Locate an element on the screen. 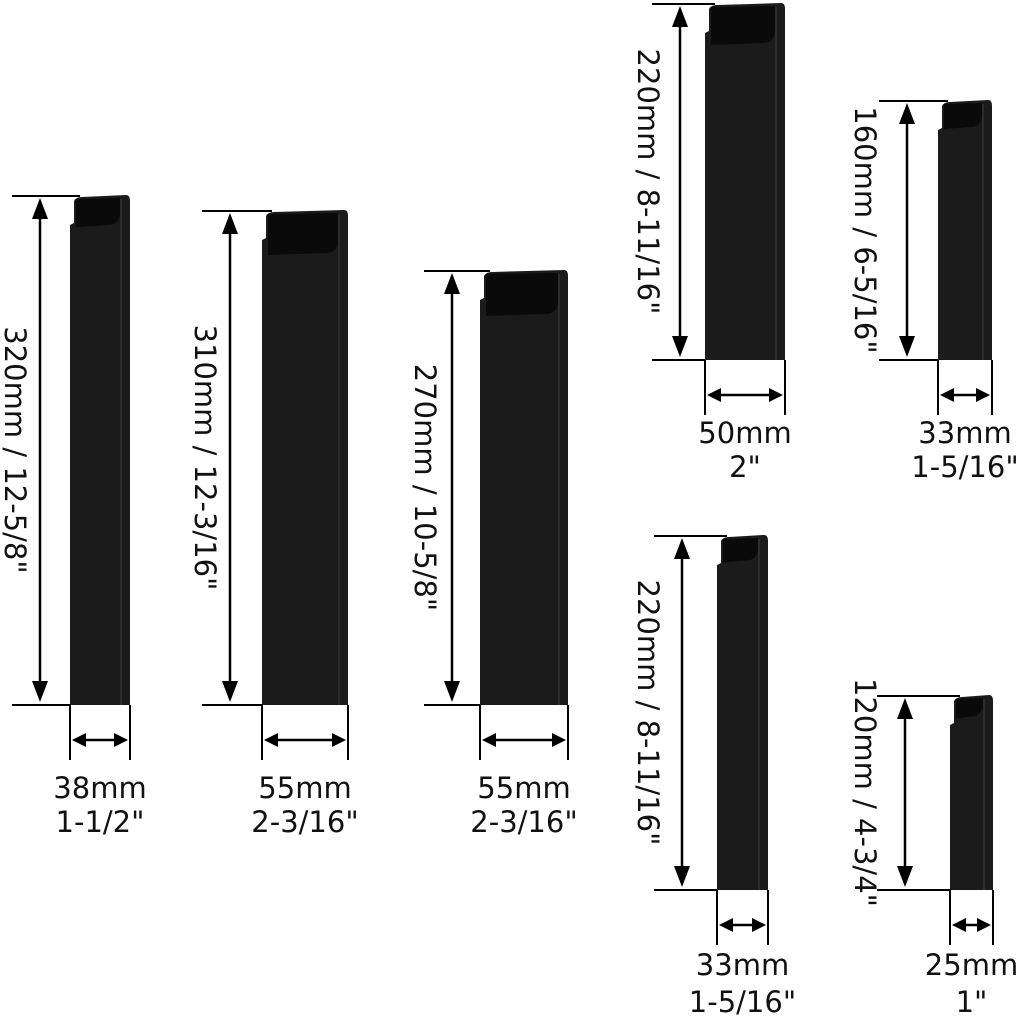  length-label: 160mm / 6-5/16" is located at coordinates (865, 229).